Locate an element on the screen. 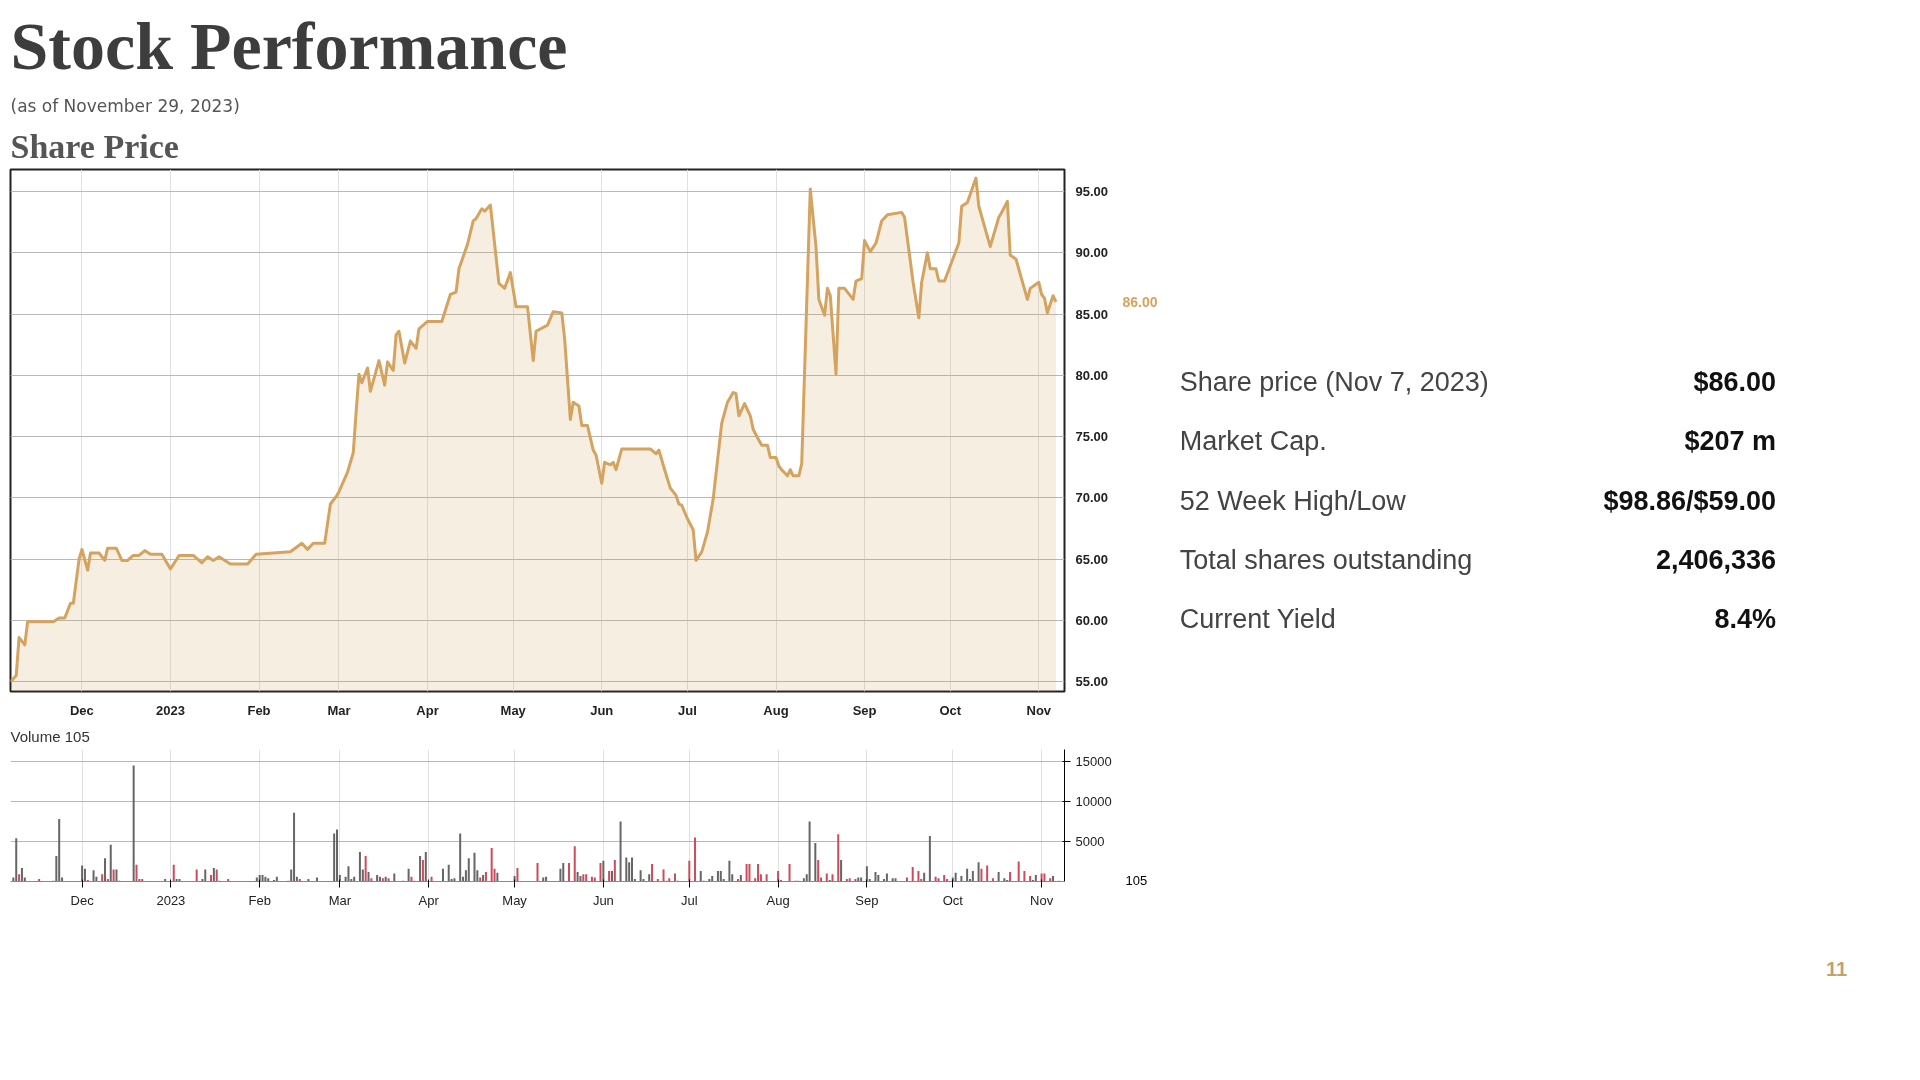 This screenshot has width=1920, height=1080. text: $98.86/$59.00 is located at coordinates (1690, 500).